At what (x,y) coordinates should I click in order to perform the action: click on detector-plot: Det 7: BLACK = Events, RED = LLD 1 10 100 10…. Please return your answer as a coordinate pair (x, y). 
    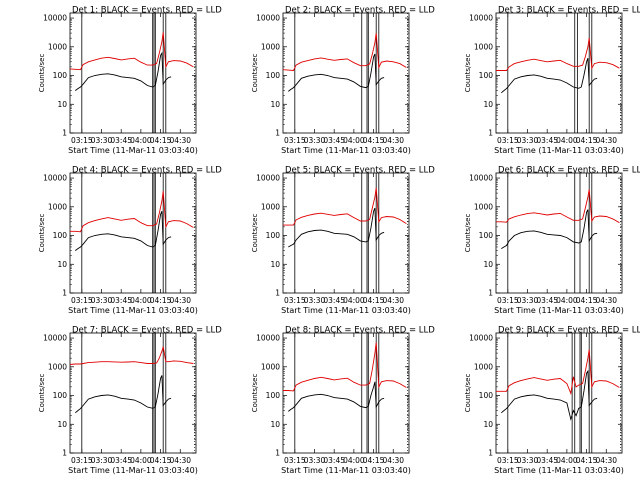
    Looking at the image, I should click on (130, 400).